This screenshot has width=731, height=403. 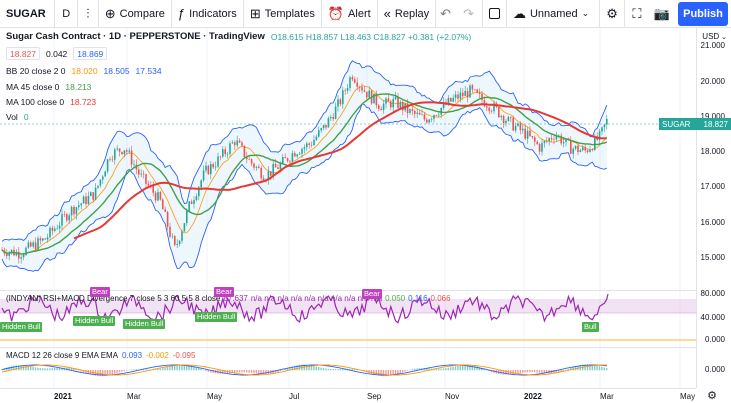 I want to click on redo-icon: ↷, so click(x=468, y=13).